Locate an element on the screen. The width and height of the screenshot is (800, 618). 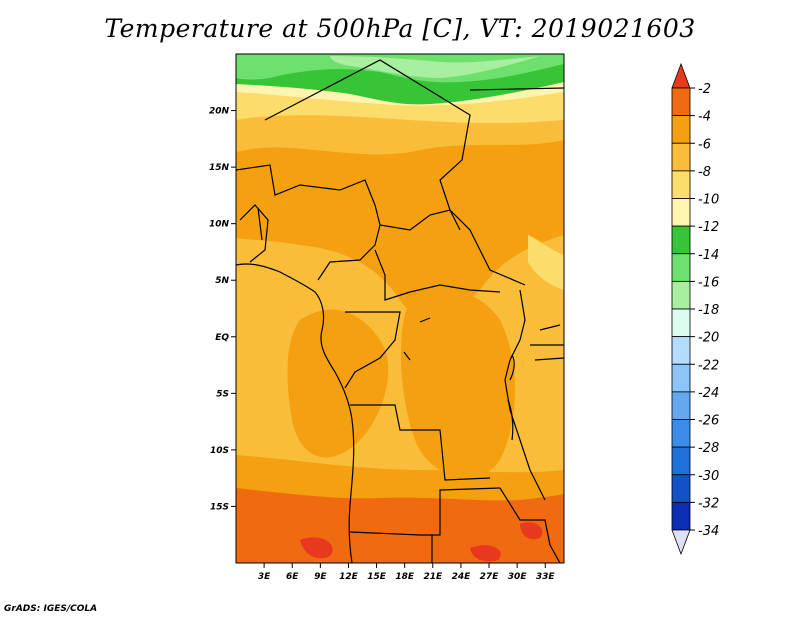
colorbar-label: -14 is located at coordinates (708, 255).